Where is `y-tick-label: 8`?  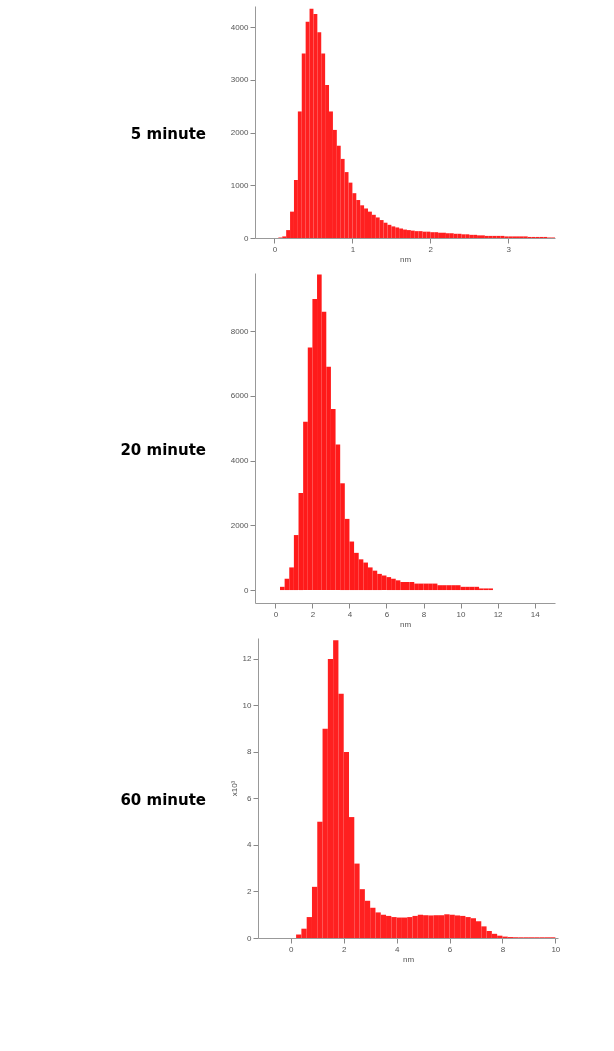
y-tick-label: 8 is located at coordinates (250, 752).